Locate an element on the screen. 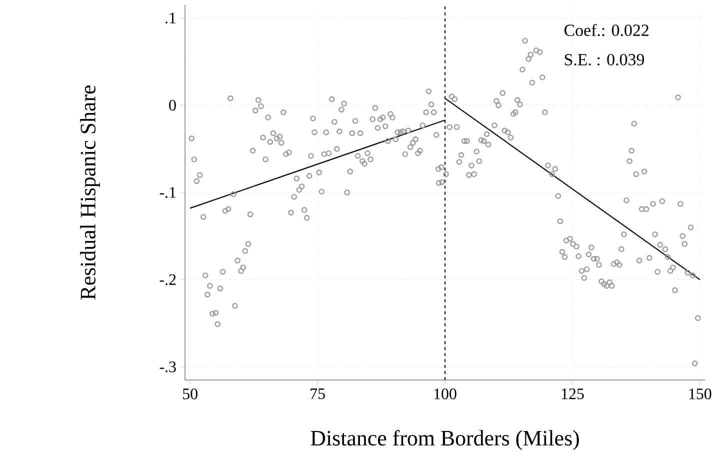 This screenshot has width=718, height=463. y-tick-label: -.1 is located at coordinates (168, 192).